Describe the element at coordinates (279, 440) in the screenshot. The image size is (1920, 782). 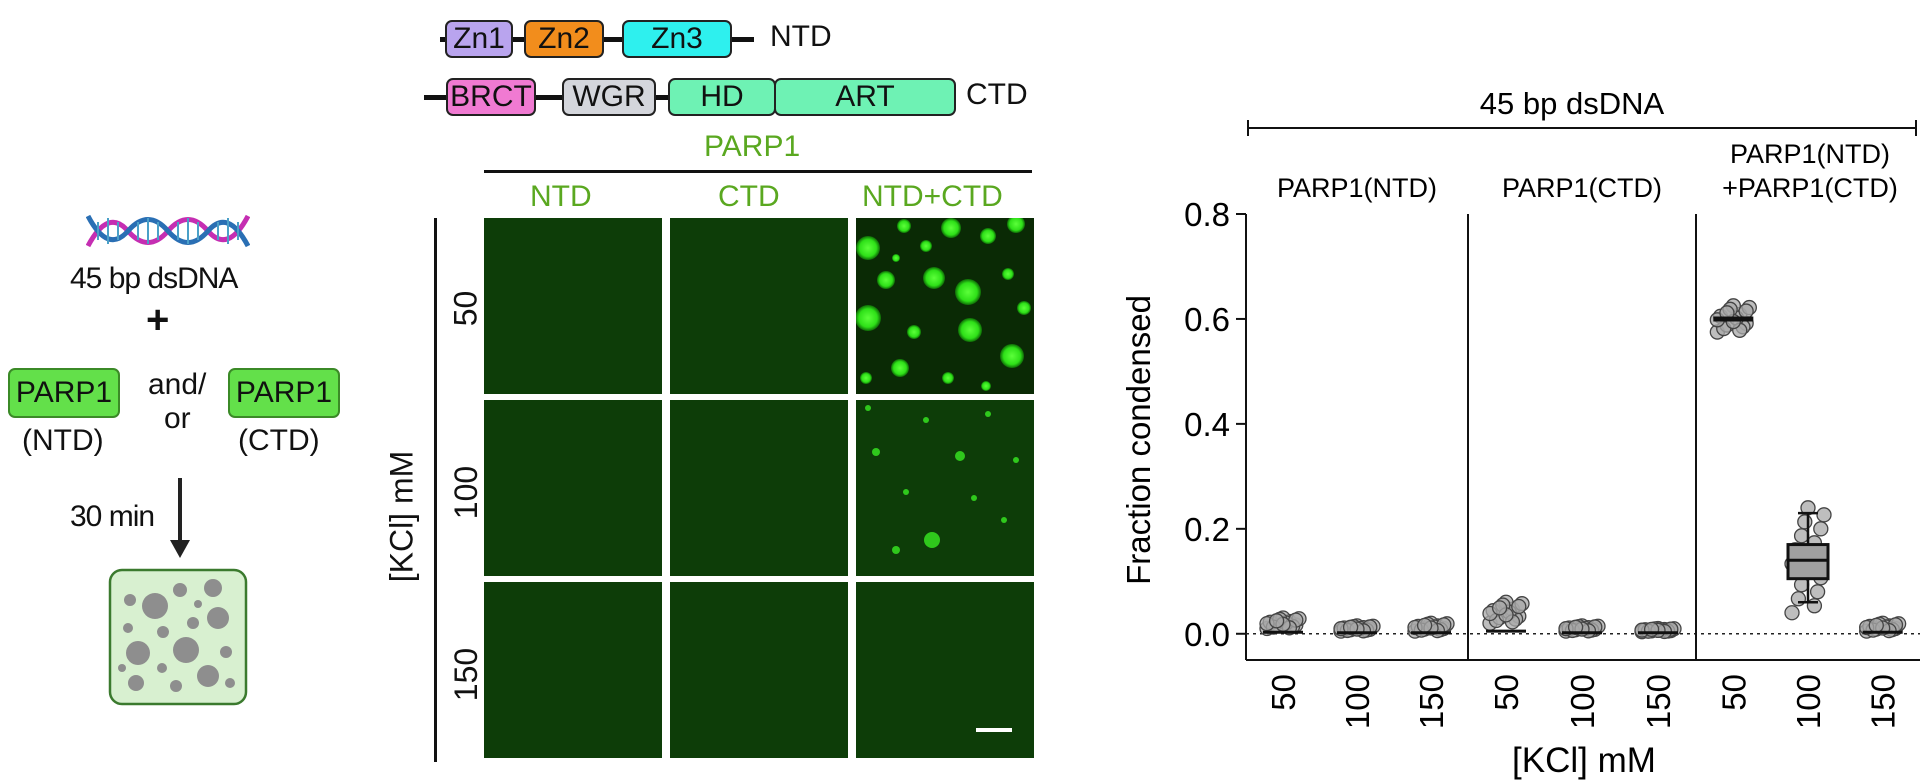
I see `parp1-ctd-sublabel: (CTD)` at that location.